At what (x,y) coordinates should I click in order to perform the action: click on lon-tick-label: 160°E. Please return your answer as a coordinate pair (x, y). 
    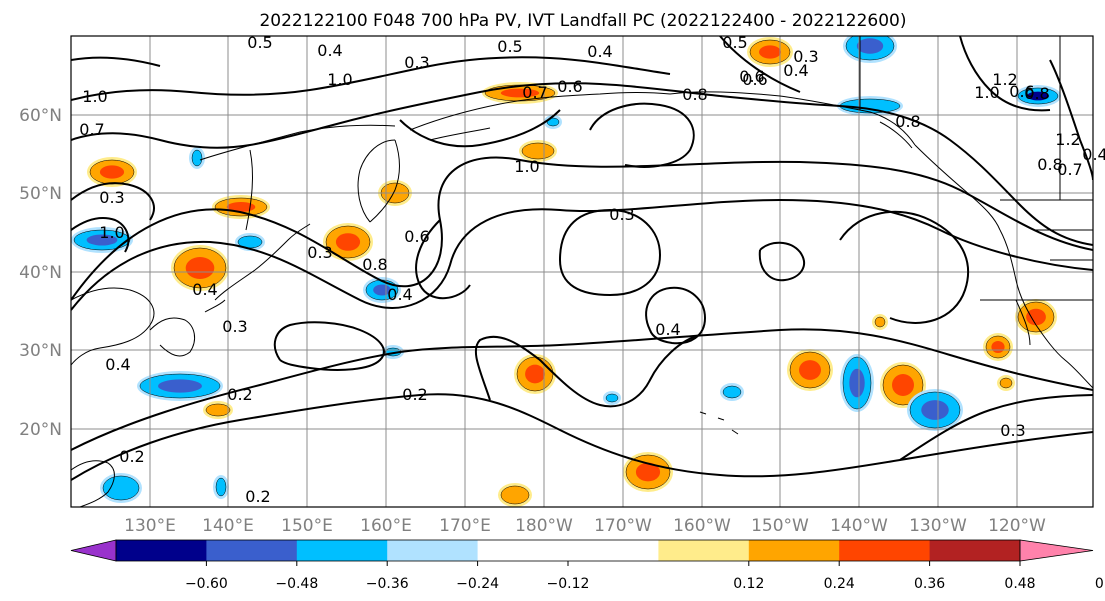
    Looking at the image, I should click on (386, 526).